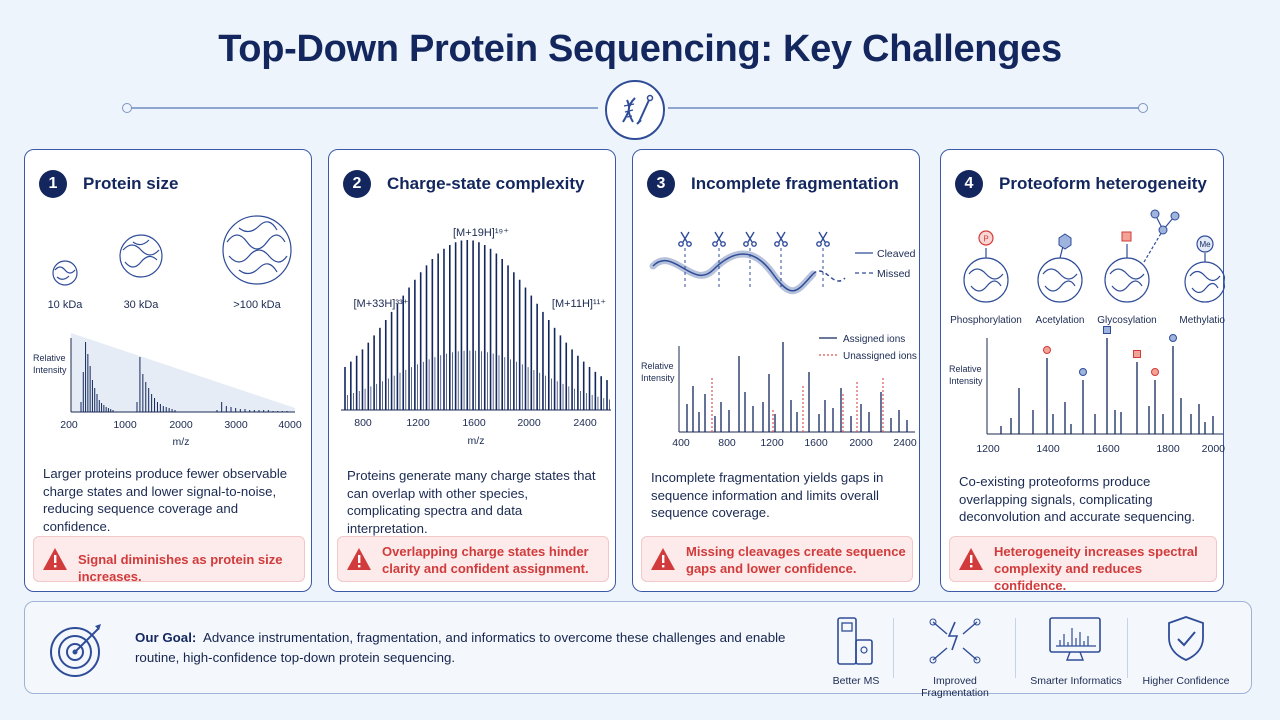  What do you see at coordinates (380, 304) in the screenshot?
I see `peak-label-left: [M+33H]³³⁺` at bounding box center [380, 304].